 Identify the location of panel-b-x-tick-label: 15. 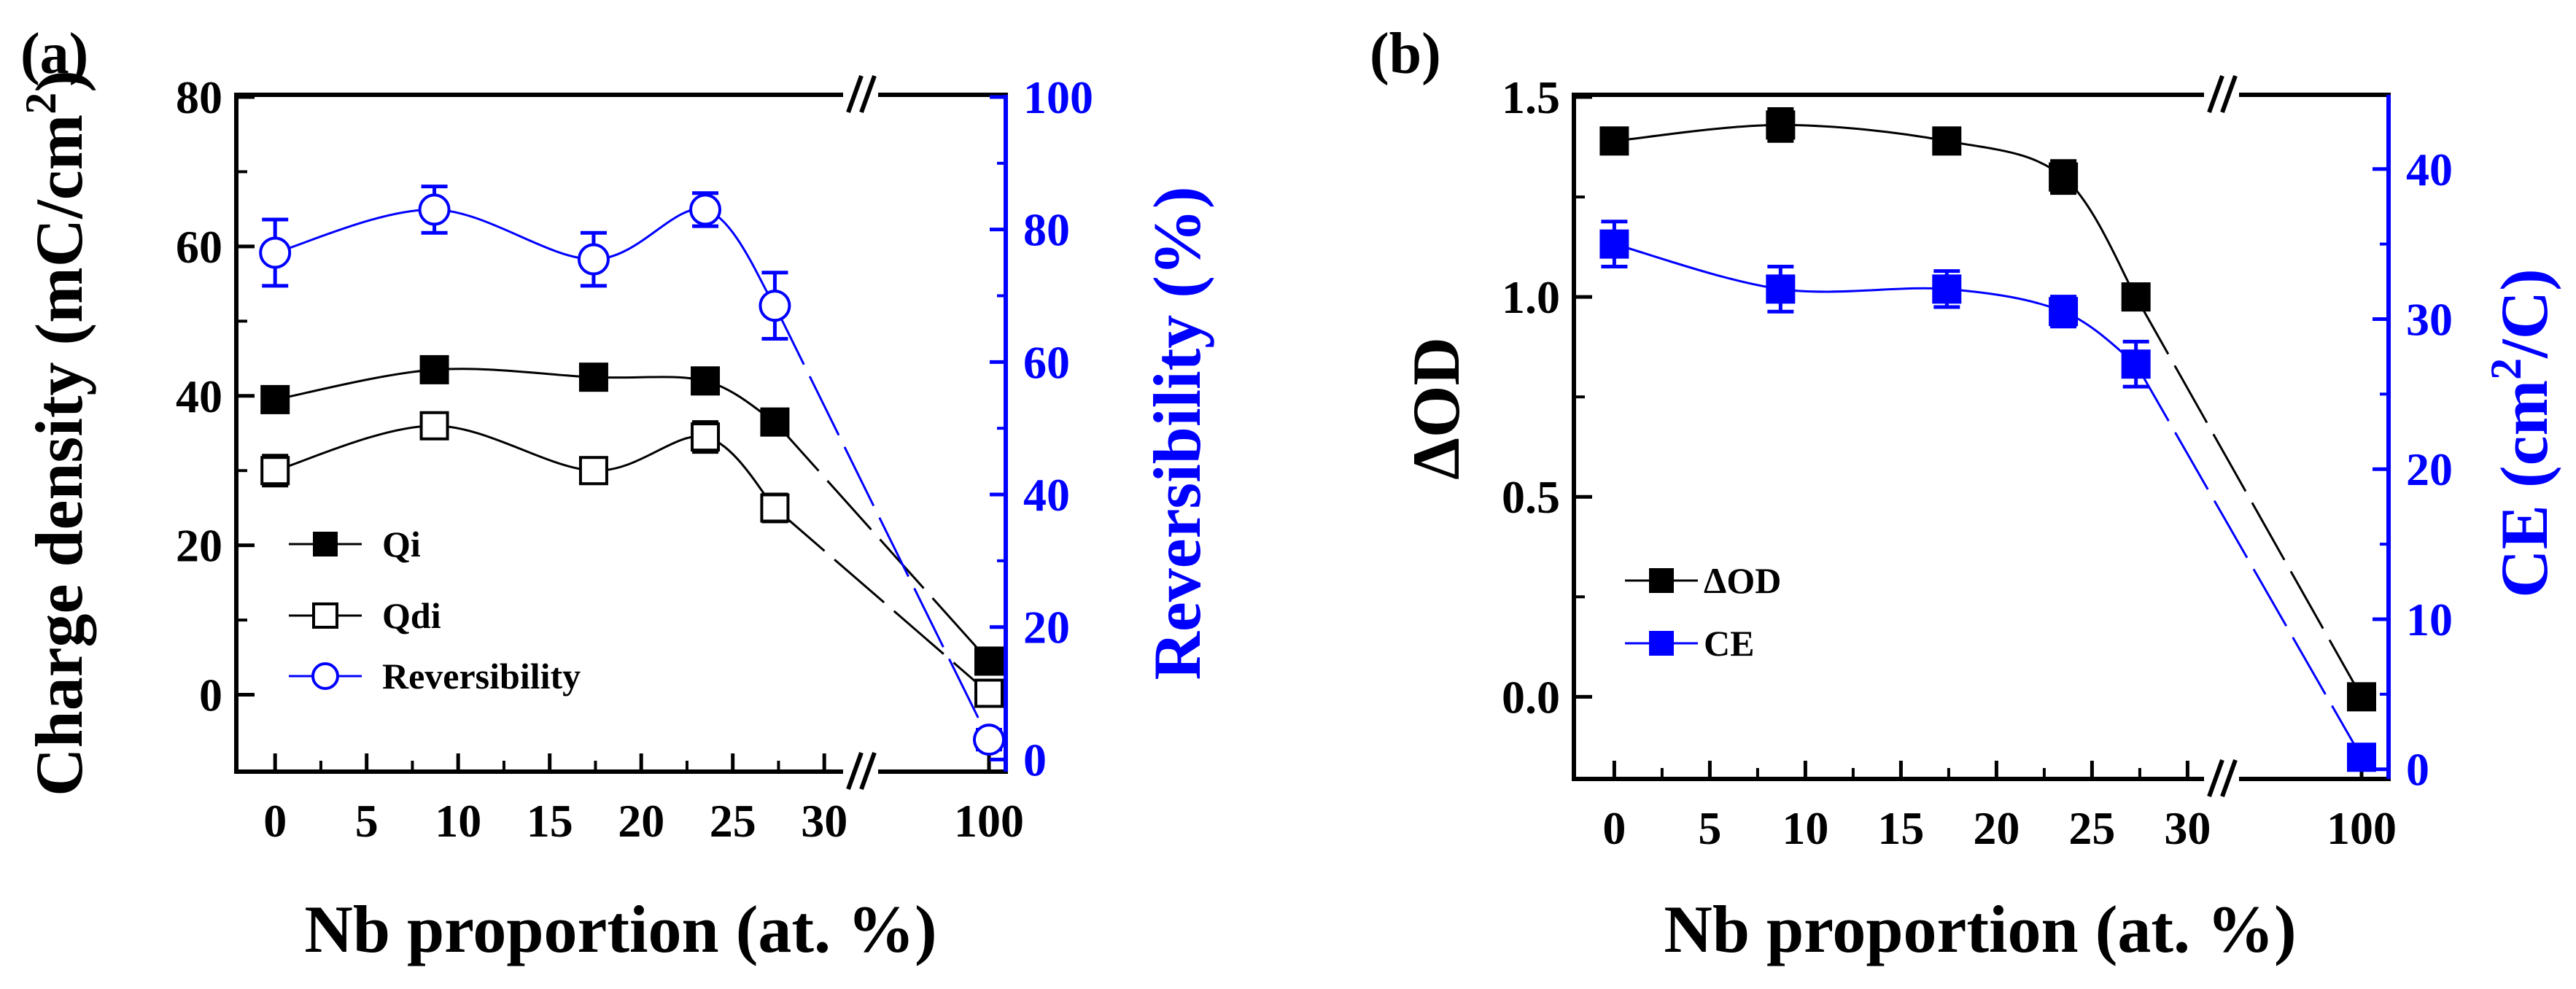
(1901, 828).